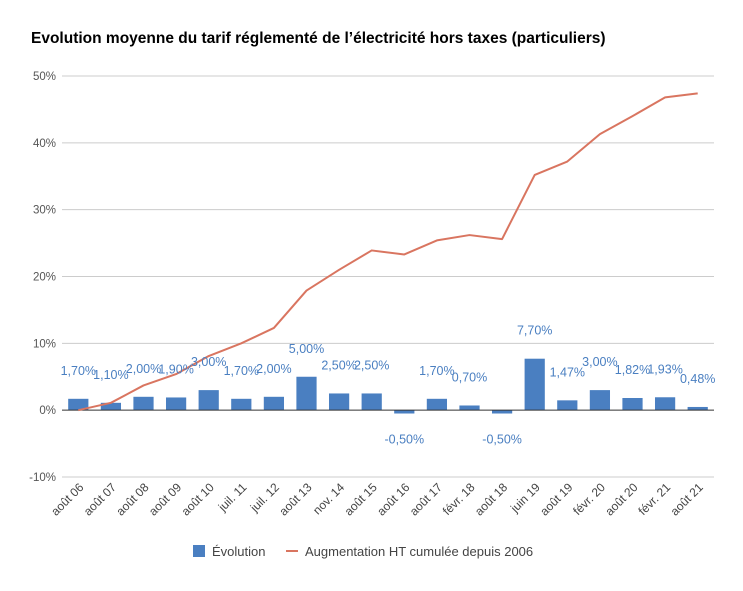  Describe the element at coordinates (556, 499) in the screenshot. I see `x-tick-label: août 19` at that location.